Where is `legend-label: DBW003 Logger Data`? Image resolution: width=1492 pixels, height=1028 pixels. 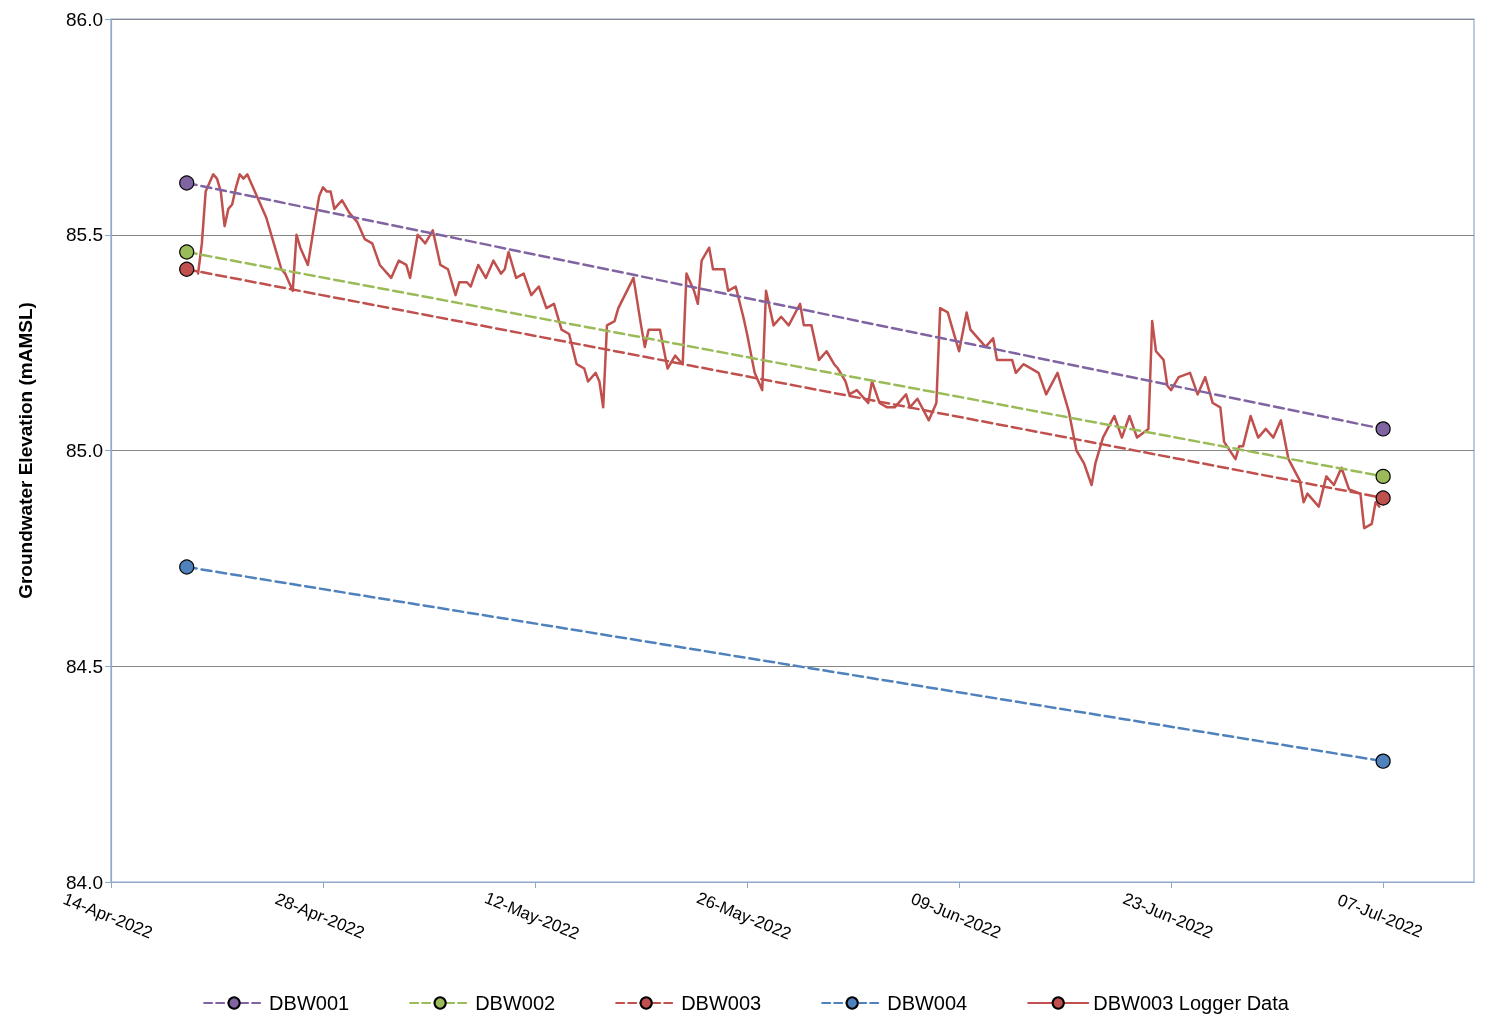
legend-label: DBW003 Logger Data is located at coordinates (1191, 1003).